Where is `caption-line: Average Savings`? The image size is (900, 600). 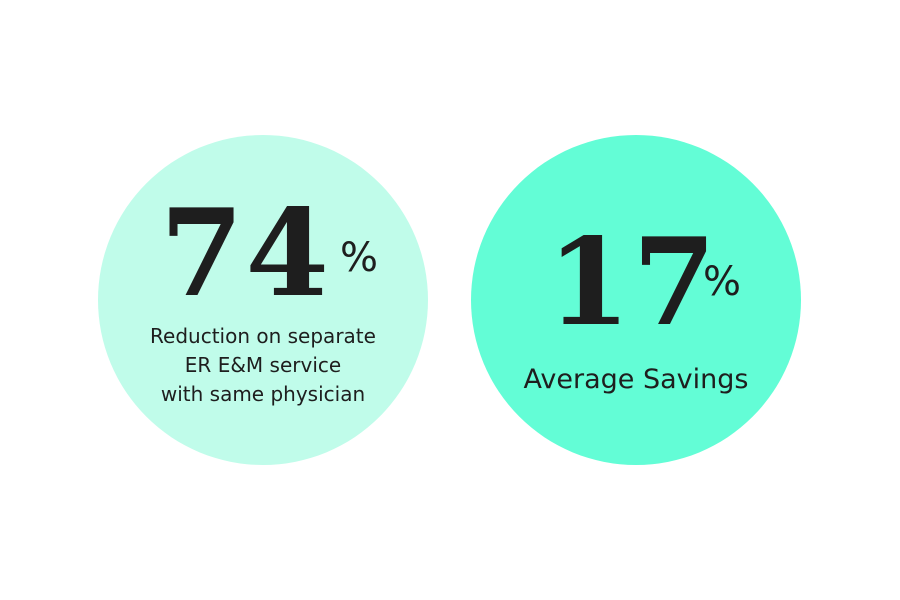 caption-line: Average Savings is located at coordinates (636, 379).